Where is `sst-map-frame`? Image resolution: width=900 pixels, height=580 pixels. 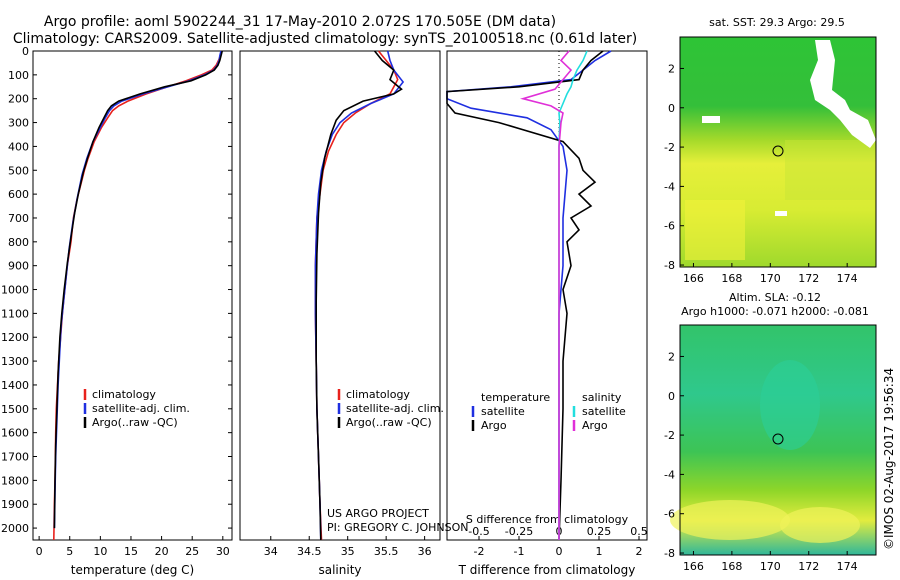
sst-map-frame is located at coordinates (778, 152).